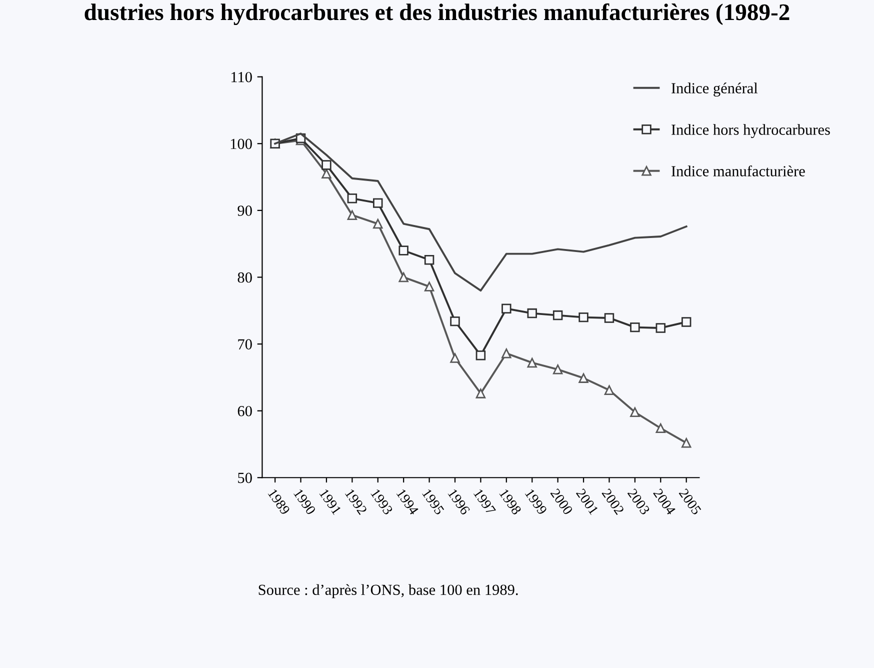 The height and width of the screenshot is (668, 874). I want to click on y-tick-label: 90, so click(245, 211).